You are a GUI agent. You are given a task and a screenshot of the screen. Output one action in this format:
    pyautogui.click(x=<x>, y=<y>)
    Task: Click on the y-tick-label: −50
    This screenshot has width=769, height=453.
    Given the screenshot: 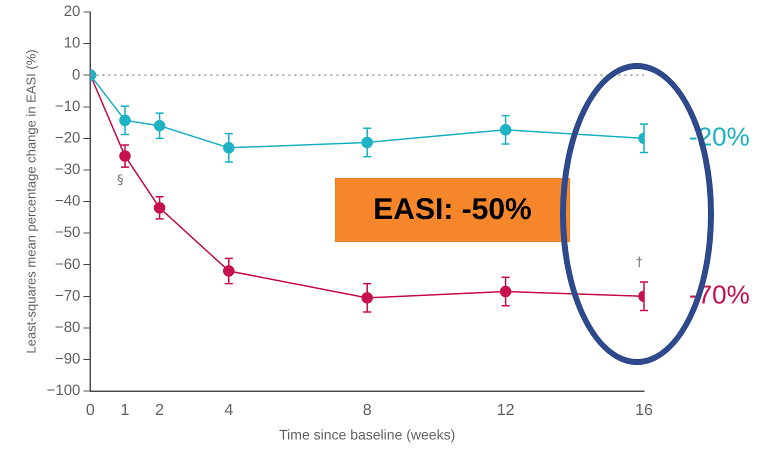 What is the action you would take?
    pyautogui.click(x=67, y=233)
    